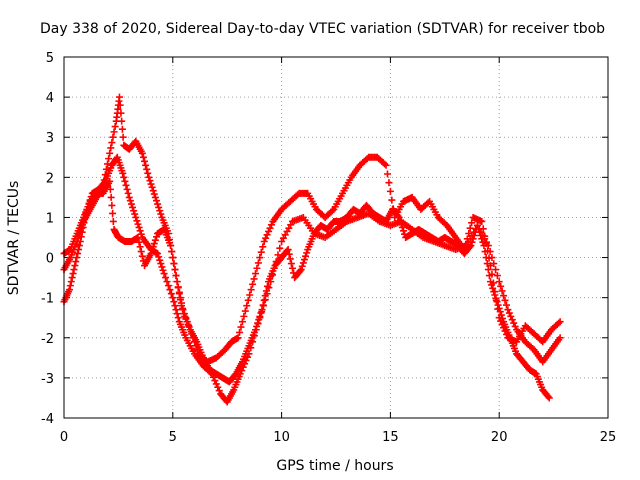 The image size is (640, 480). I want to click on x-tick-label: 5, so click(173, 437).